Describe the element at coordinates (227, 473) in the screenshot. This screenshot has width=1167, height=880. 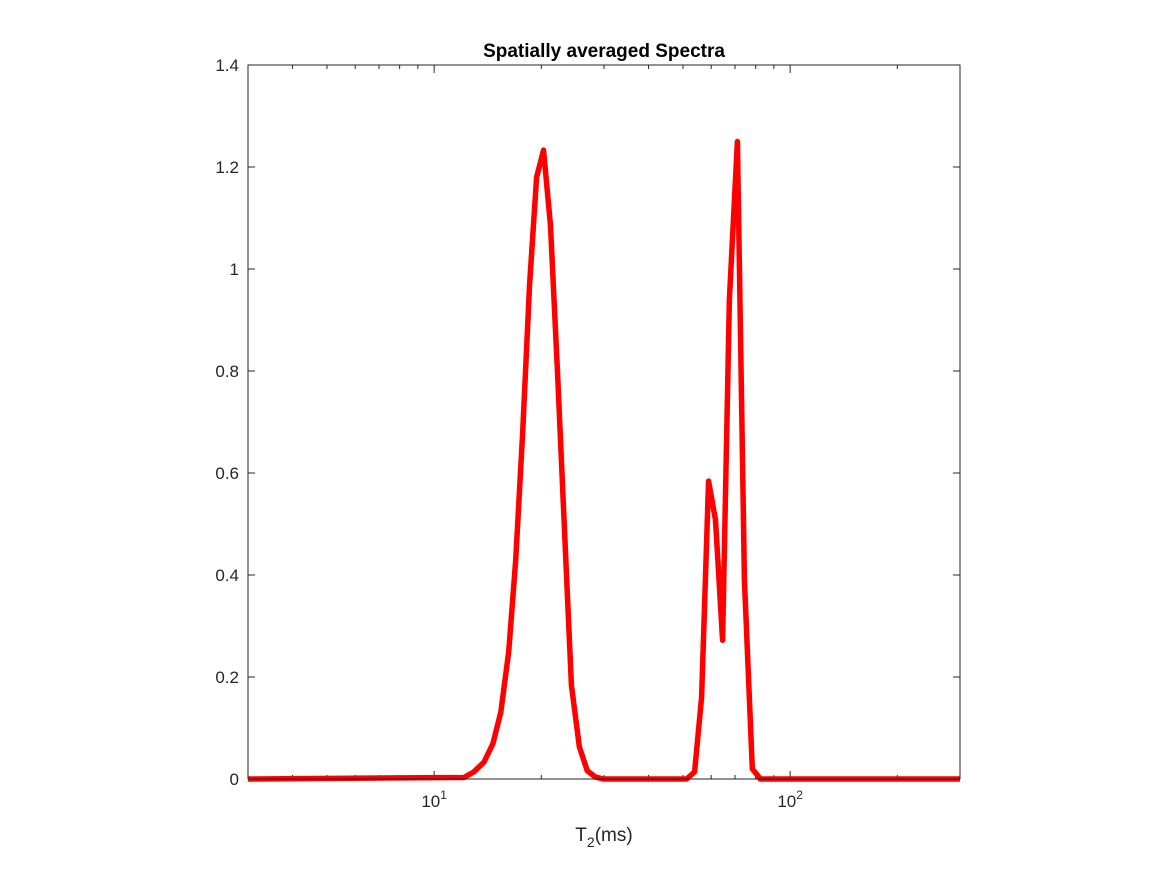
I see `y-tick-label: 0.6` at that location.